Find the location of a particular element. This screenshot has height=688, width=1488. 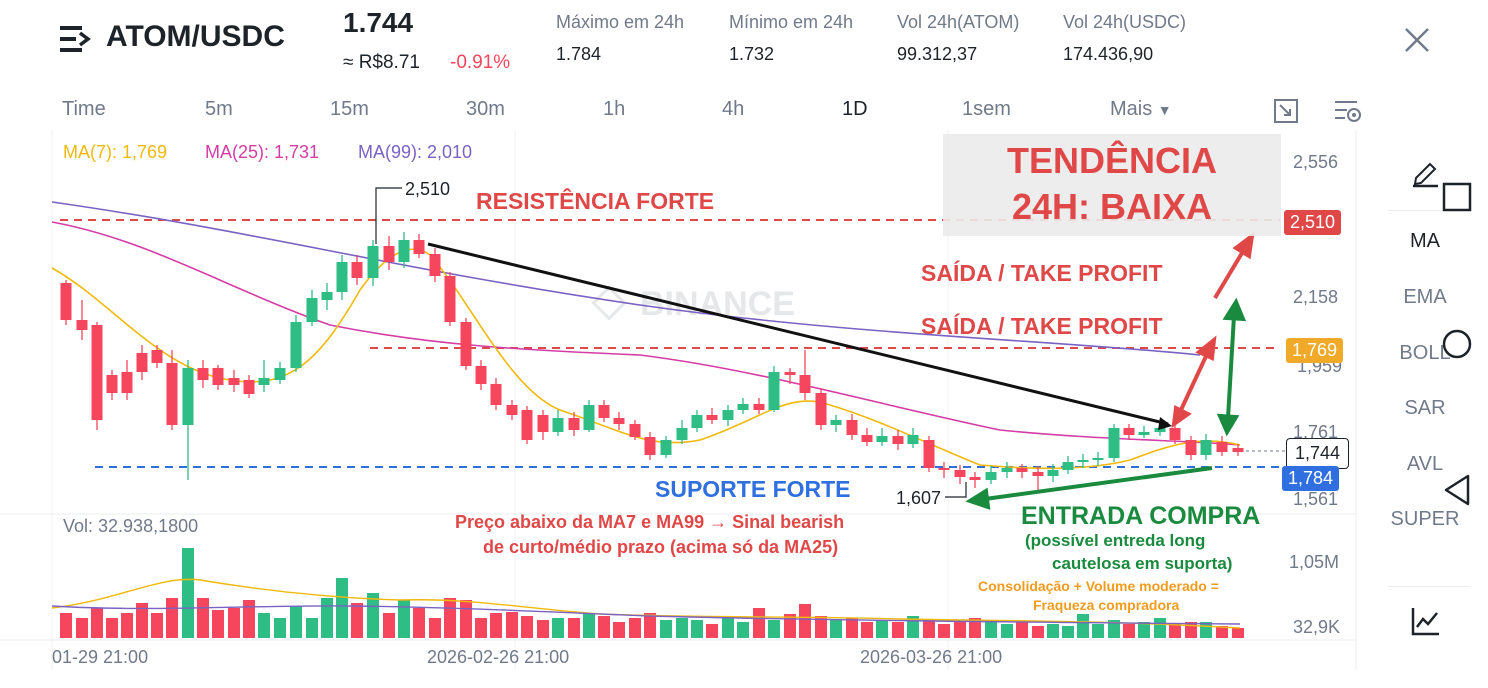

volume-label: Vol: 32.938,1800 is located at coordinates (131, 526).